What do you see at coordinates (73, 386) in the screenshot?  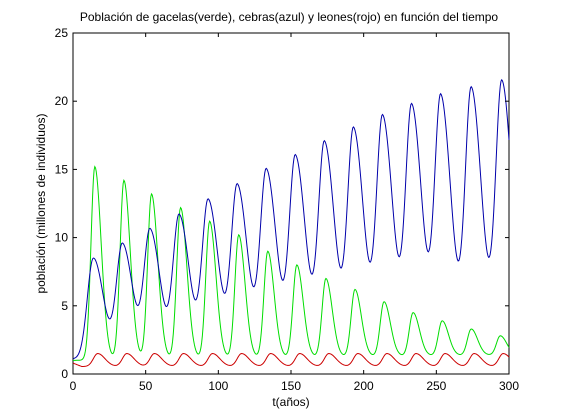 I see `x-tick-label-0: 0` at bounding box center [73, 386].